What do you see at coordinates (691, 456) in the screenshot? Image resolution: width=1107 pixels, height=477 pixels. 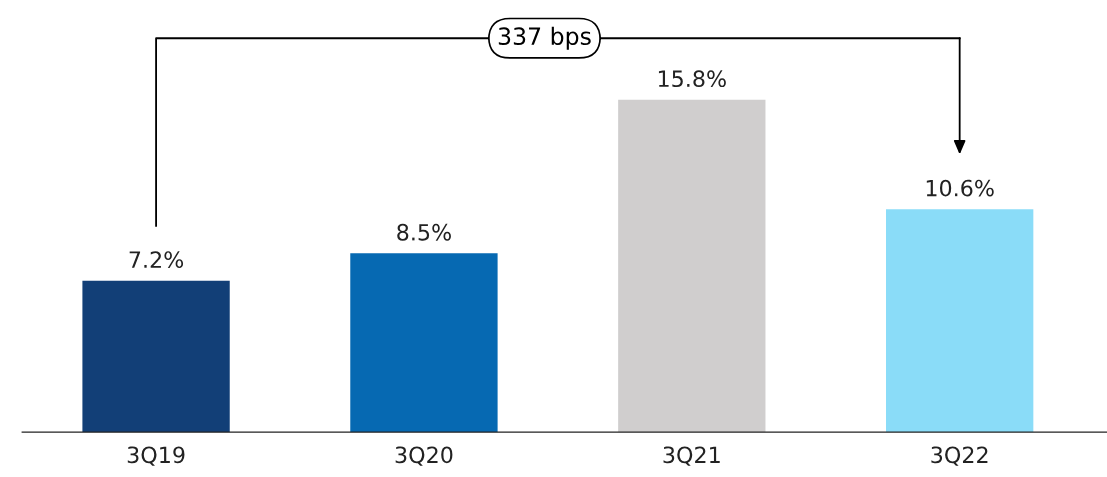 I see `x-tick-label: 3Q21` at bounding box center [691, 456].